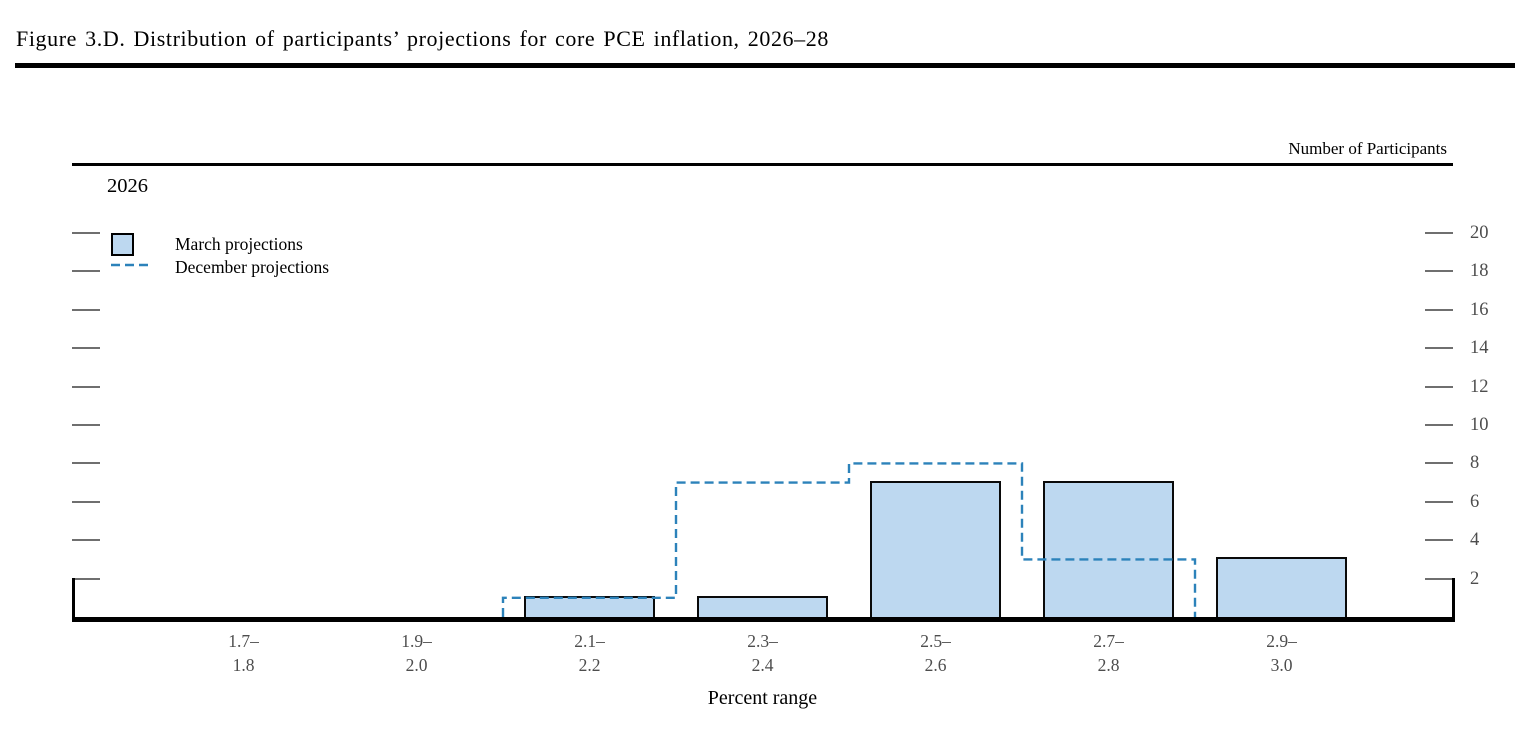  I want to click on x-tick-label: 2.5– 2.6, so click(935, 653).